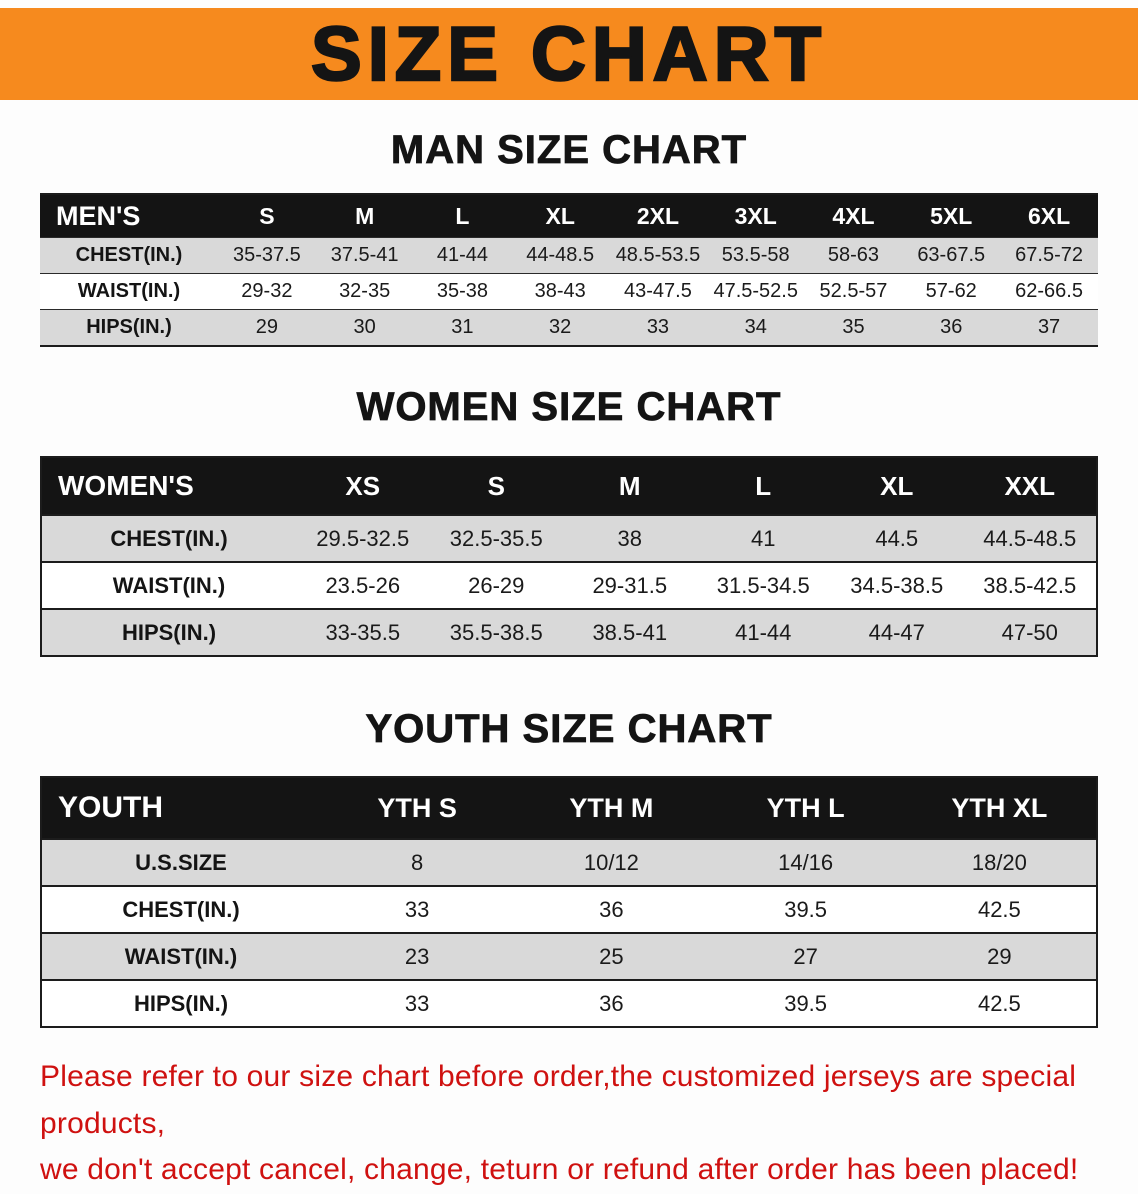 This screenshot has width=1138, height=1194. Describe the element at coordinates (1049, 216) in the screenshot. I see `size-header-cell: 6XL` at that location.